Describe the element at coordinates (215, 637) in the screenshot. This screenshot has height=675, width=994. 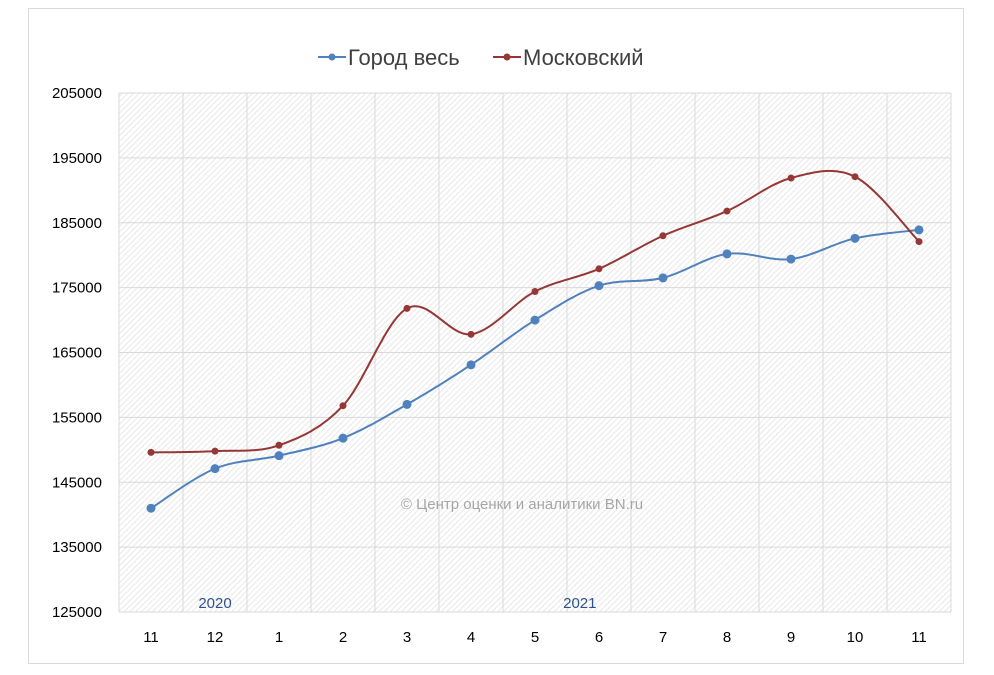
I see `x-tick-label: 12` at that location.